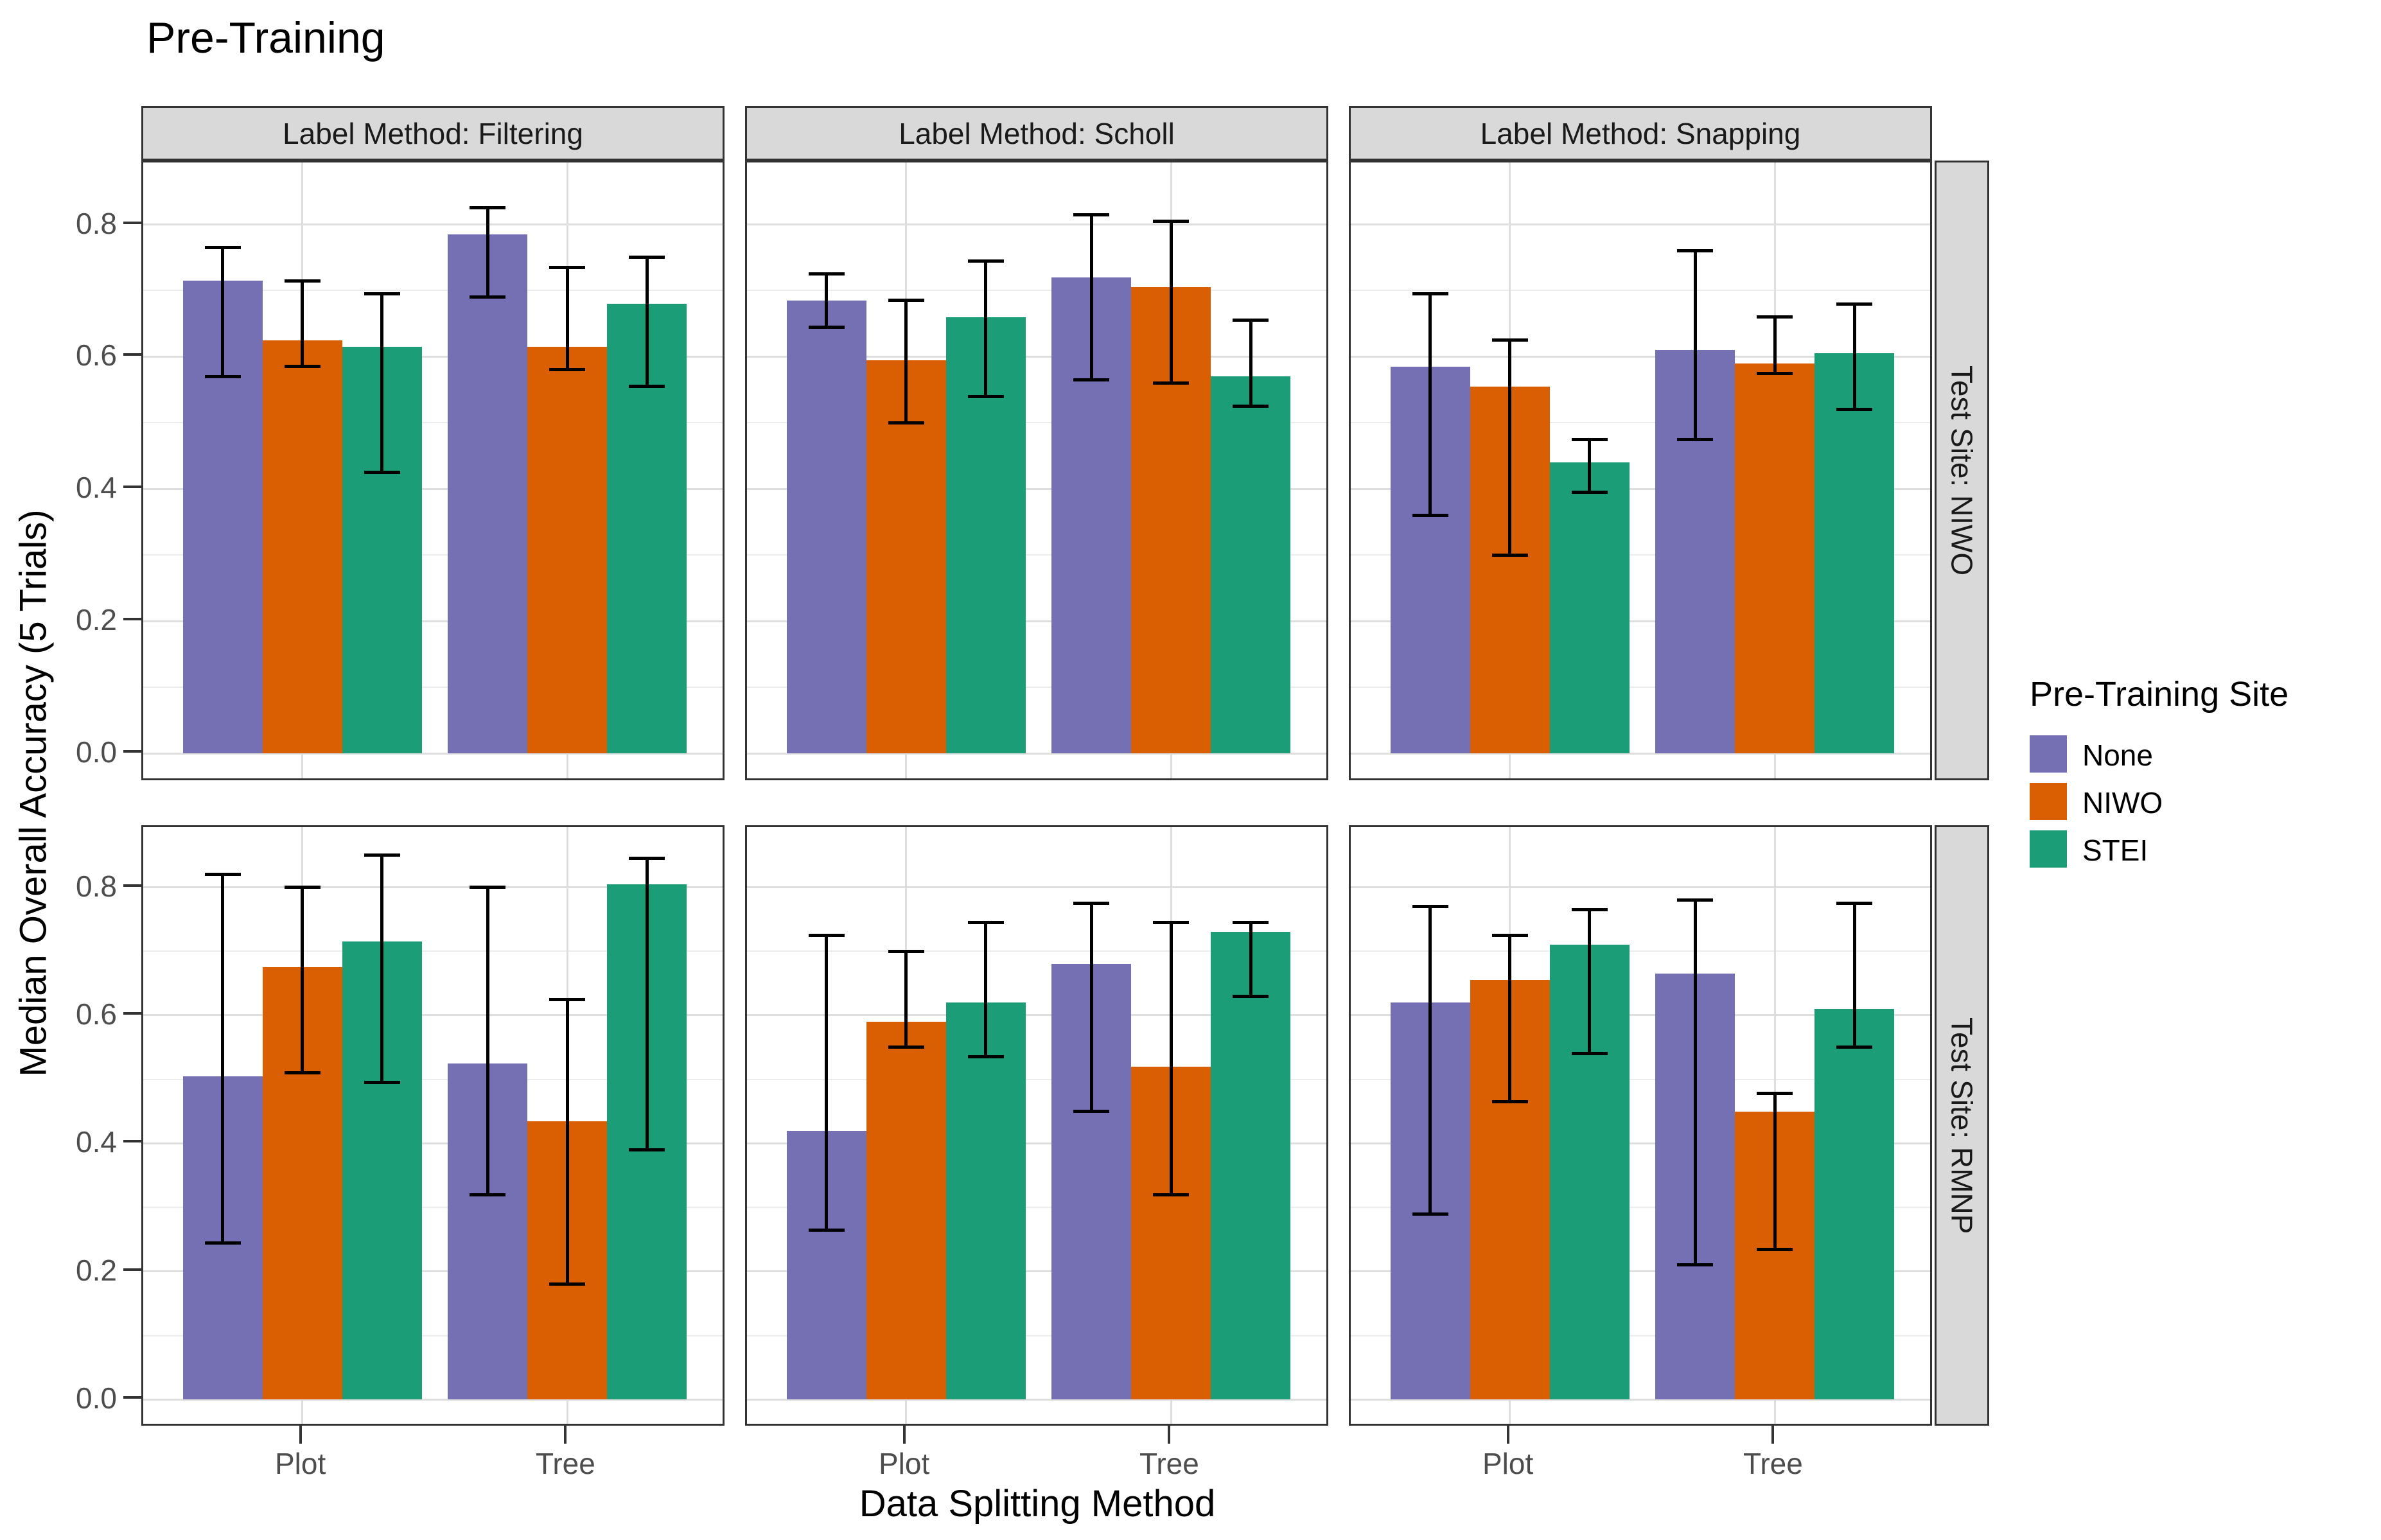  I want to click on y-tick-label: 0.2, so click(96, 1270).